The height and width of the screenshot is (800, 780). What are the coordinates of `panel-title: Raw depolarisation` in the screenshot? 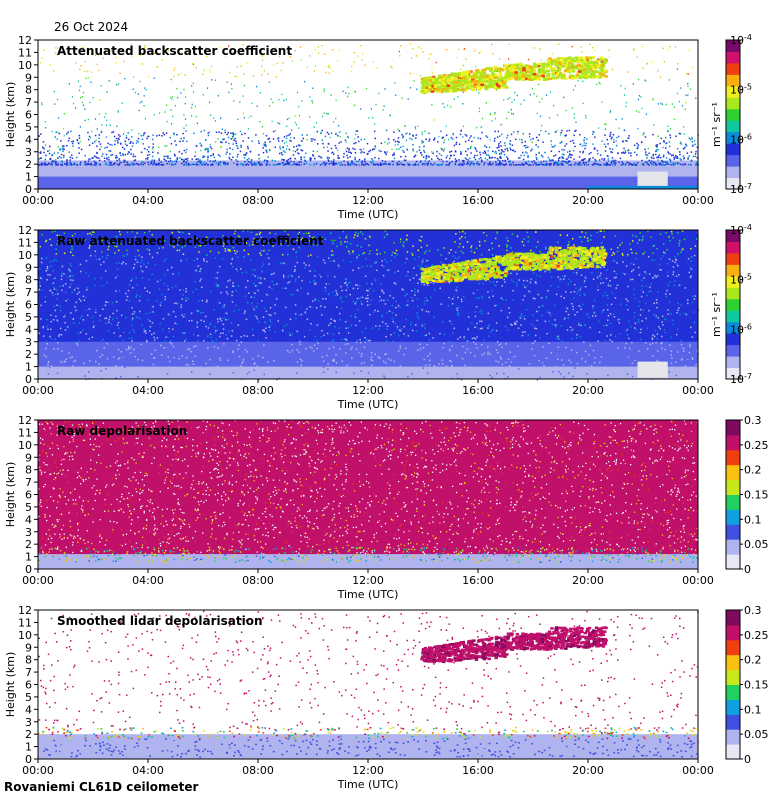 It's located at (122, 431).